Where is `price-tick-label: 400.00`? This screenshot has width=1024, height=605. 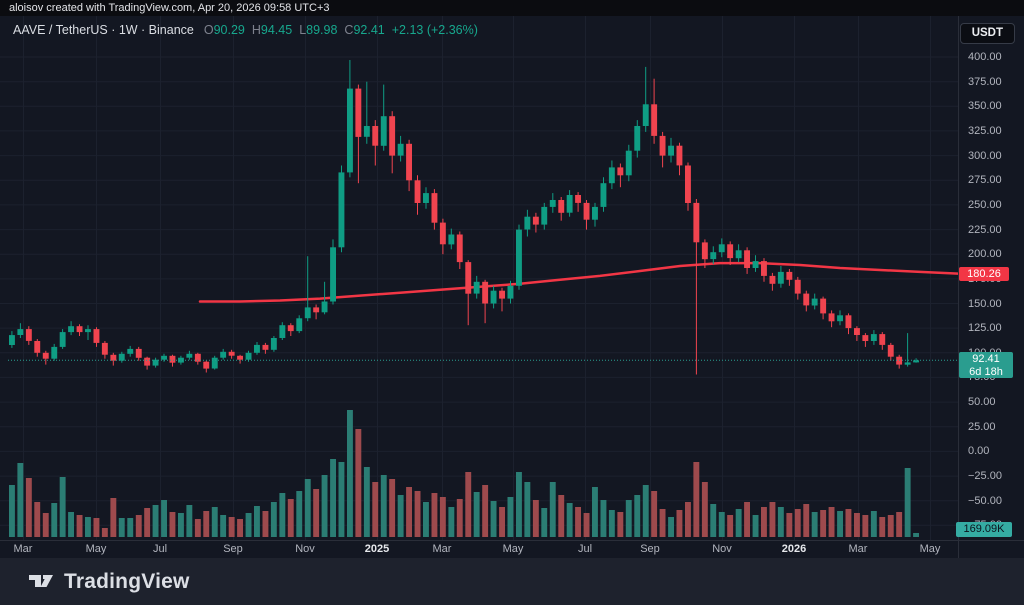 price-tick-label: 400.00 is located at coordinates (985, 57).